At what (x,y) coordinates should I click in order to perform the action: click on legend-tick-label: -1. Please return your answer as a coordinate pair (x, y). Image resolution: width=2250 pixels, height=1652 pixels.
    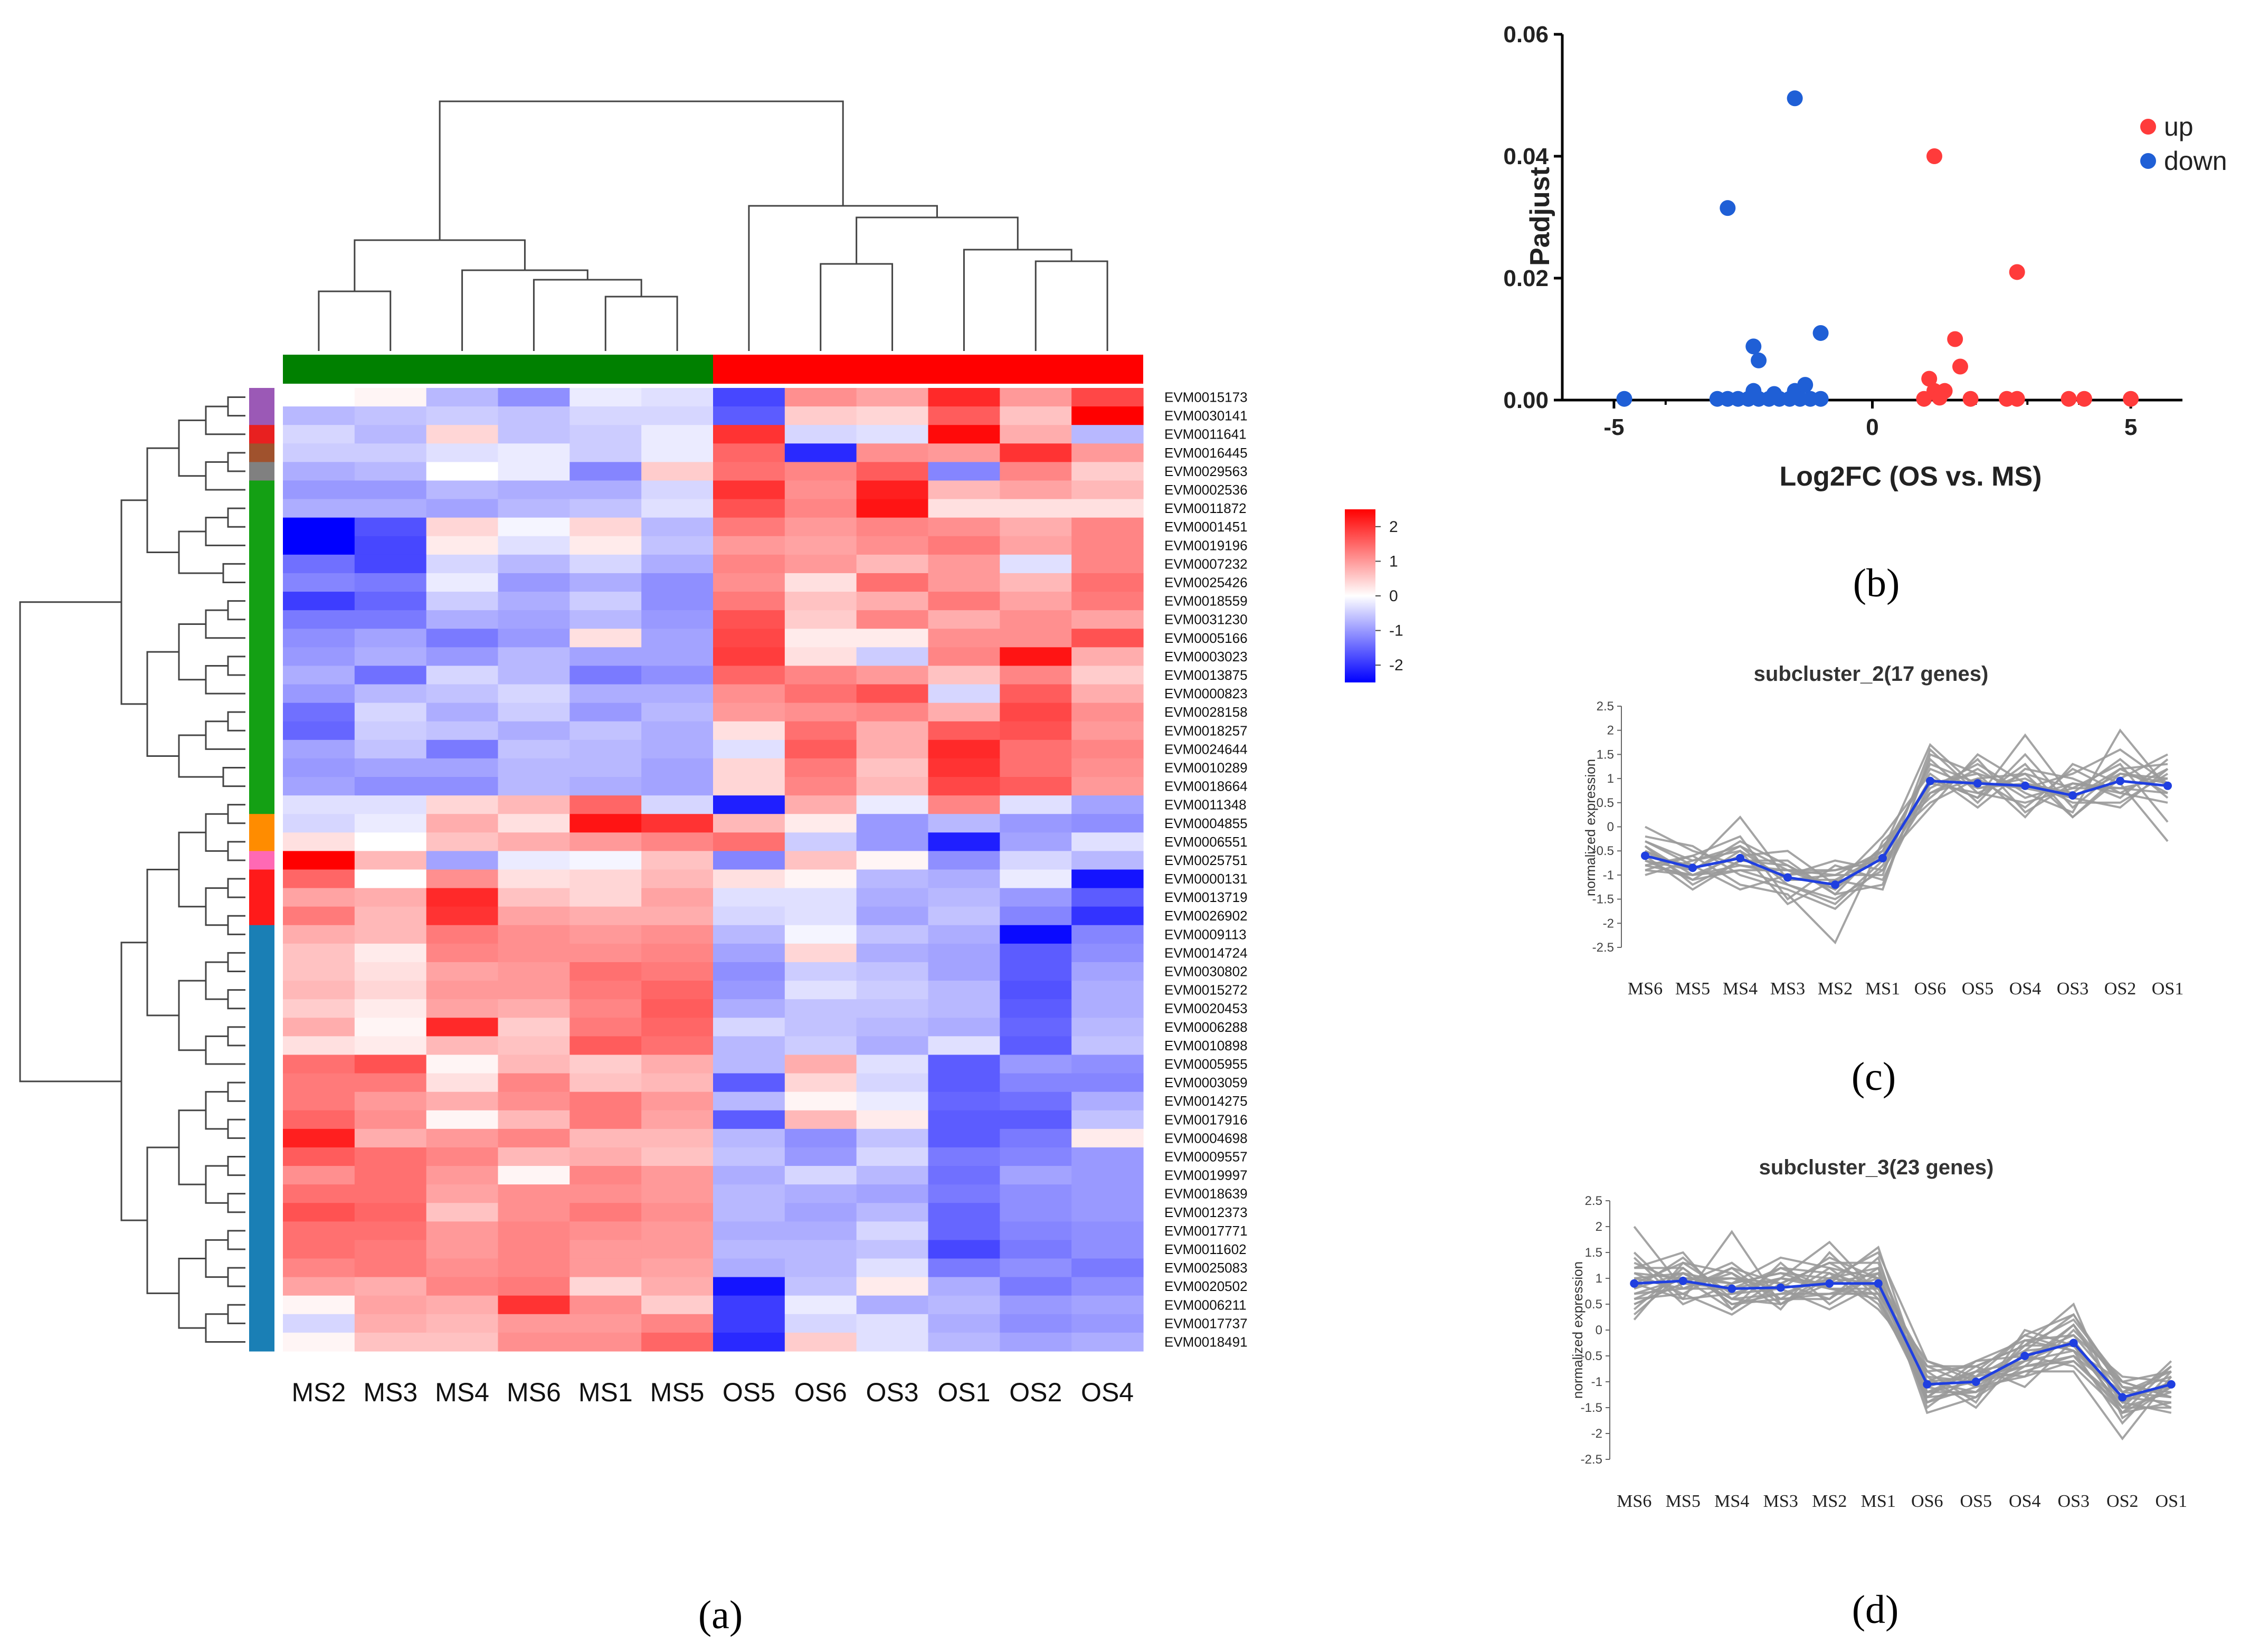
    Looking at the image, I should click on (1396, 631).